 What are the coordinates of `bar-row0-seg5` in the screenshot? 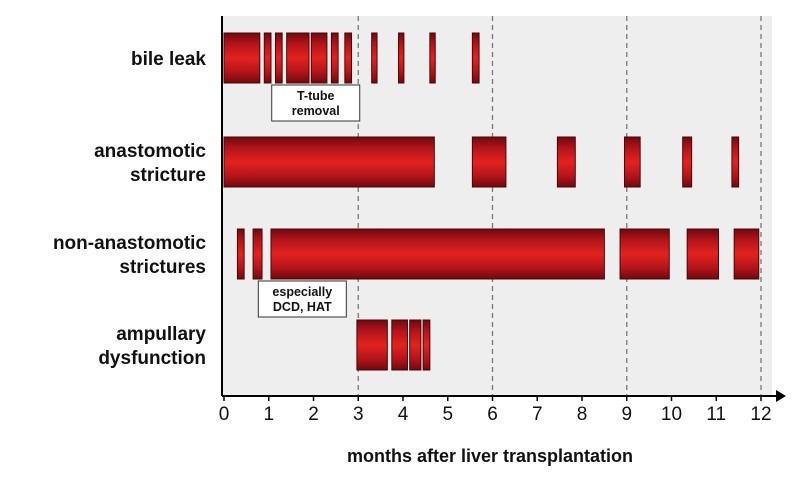 It's located at (334, 58).